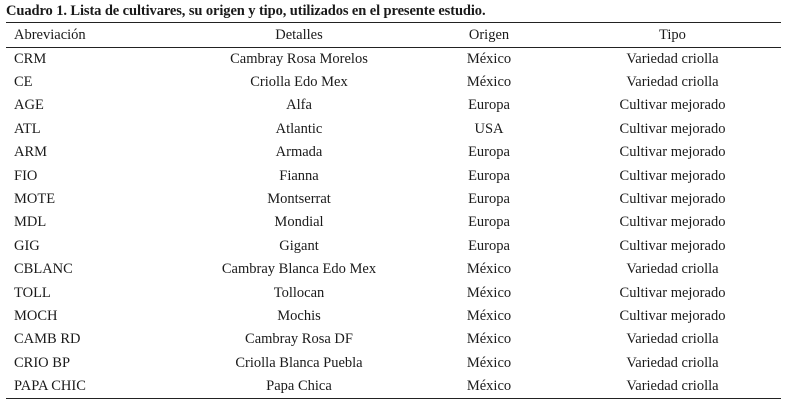  I want to click on table-row: MDL Mondial Europa Cultivar mejorado, so click(393, 222).